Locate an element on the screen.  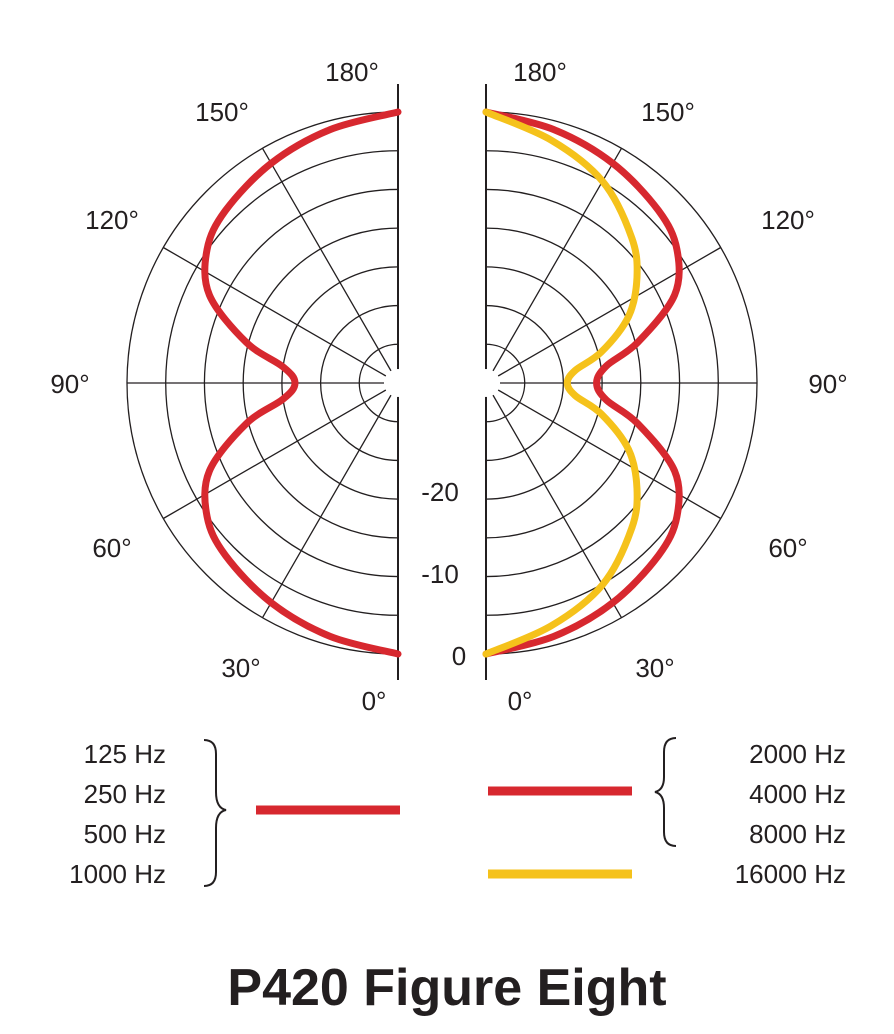
left-center-hub is located at coordinates (398, 383).